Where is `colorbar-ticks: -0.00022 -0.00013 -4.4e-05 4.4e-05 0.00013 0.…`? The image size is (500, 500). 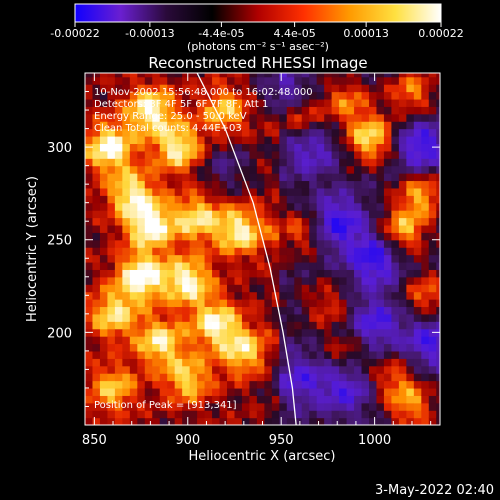
colorbar-ticks: -0.00022 -0.00013 -4.4e-05 4.4e-05 0.00013 0.… is located at coordinates (257, 31).